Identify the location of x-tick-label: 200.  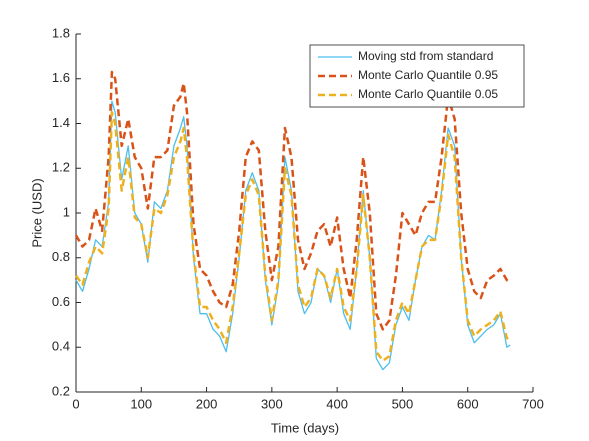
(207, 403).